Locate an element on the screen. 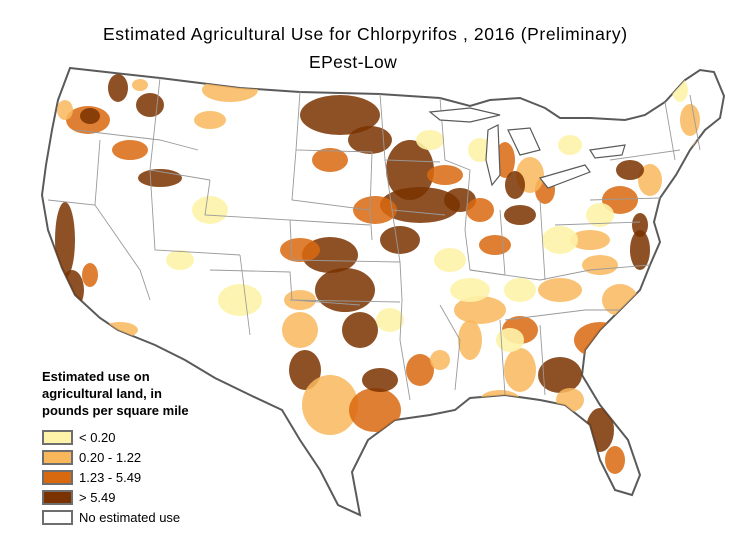 Image resolution: width=754 pixels, height=556 pixels. legend-item: No estimated use is located at coordinates (152, 517).